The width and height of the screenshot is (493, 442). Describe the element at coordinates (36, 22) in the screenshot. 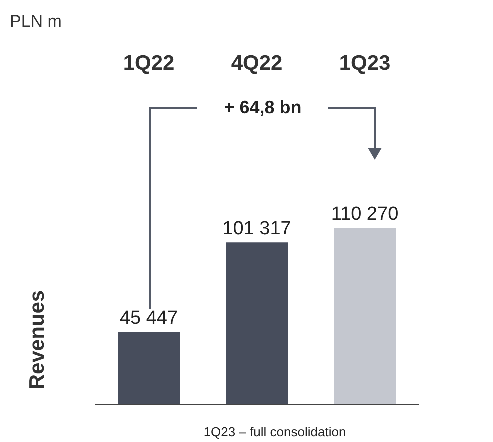

I see `chart-subtitle: PLN m` at that location.